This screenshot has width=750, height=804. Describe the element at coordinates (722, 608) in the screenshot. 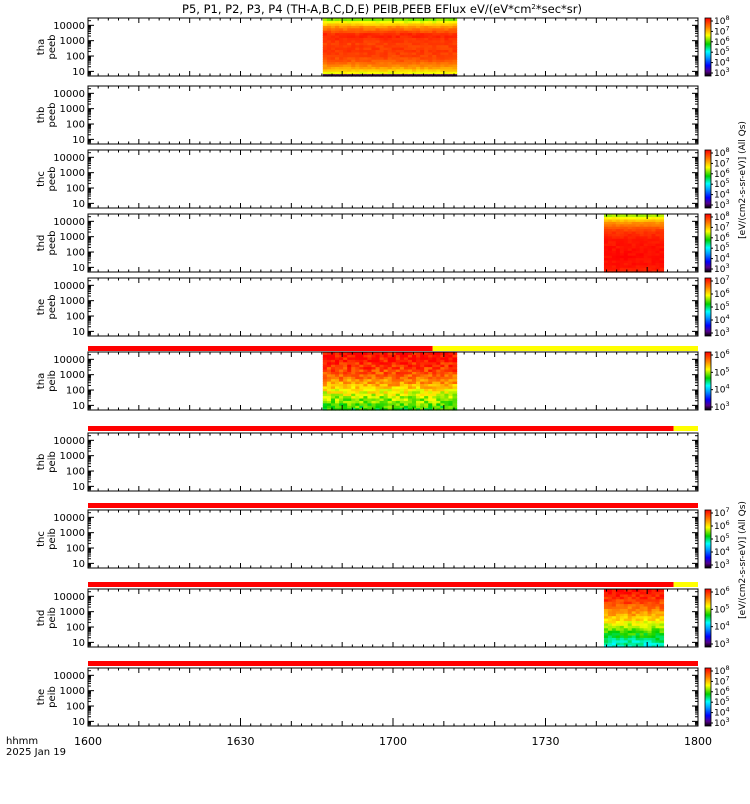

I see `colorbar-tick-label: 10⁵` at that location.